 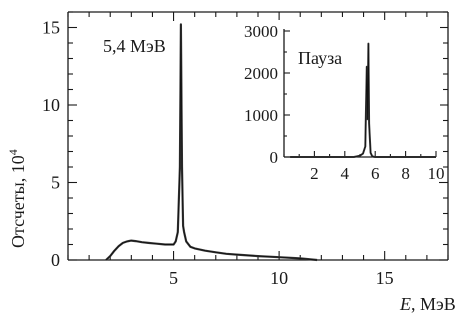 I want to click on main-y-tick-label: 5, so click(x=55, y=183).